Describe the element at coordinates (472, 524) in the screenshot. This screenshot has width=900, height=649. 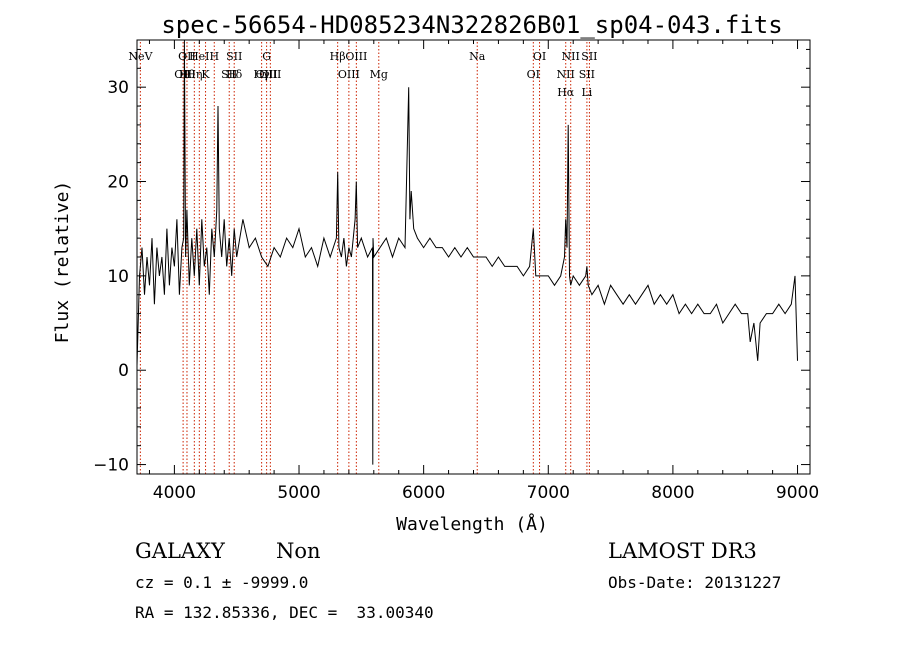
I see `x-axis-label: Wavelength (Å)` at that location.